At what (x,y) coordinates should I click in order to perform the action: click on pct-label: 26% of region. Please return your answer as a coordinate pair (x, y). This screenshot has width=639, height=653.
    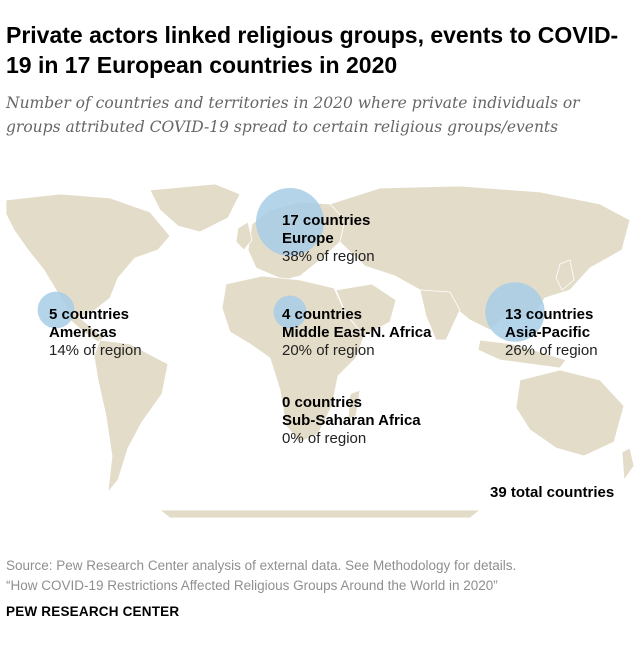
    Looking at the image, I should click on (551, 350).